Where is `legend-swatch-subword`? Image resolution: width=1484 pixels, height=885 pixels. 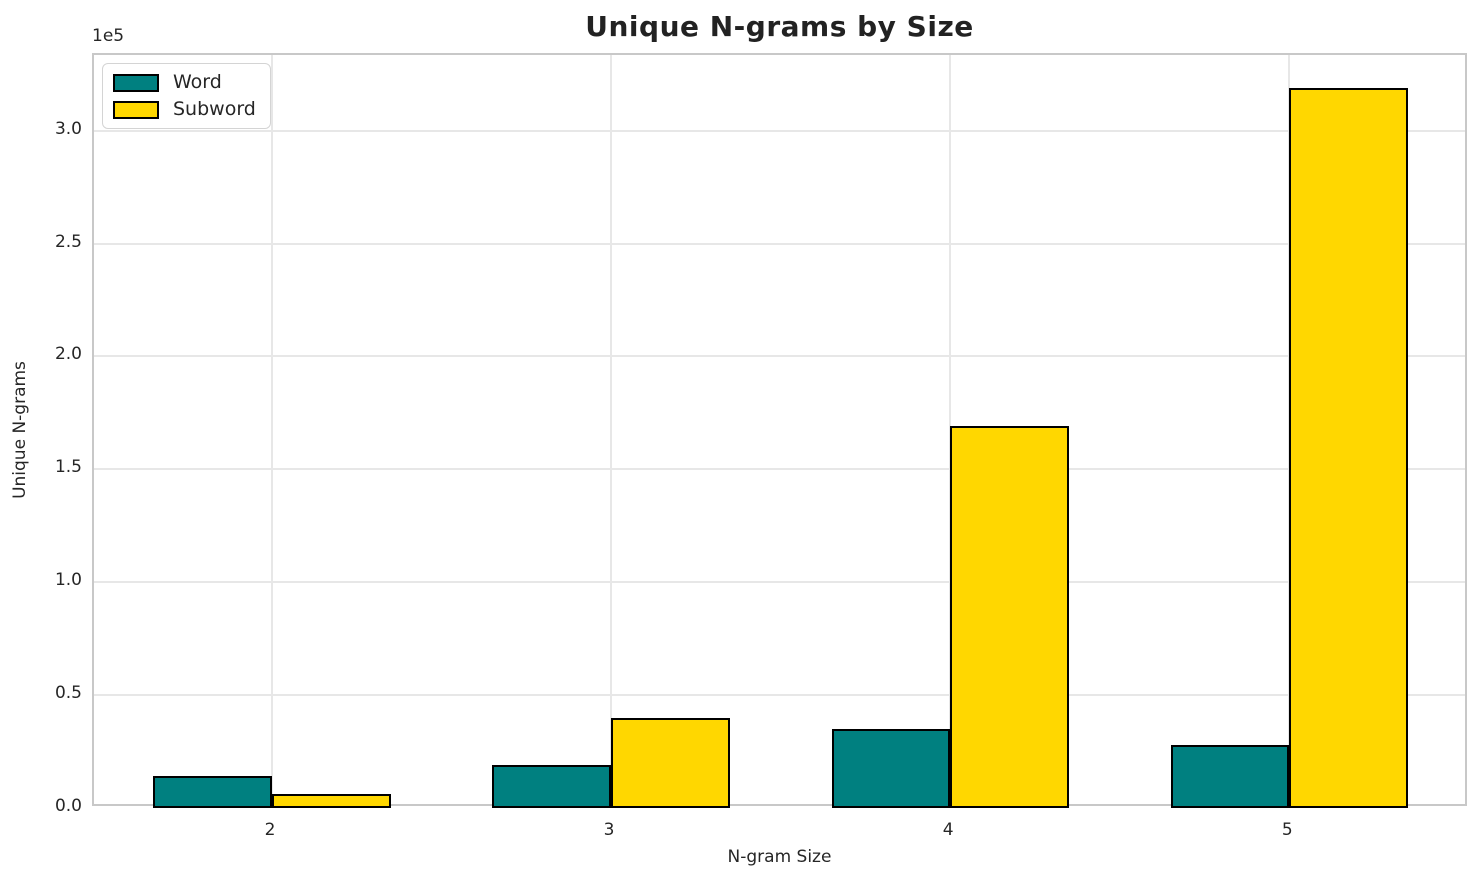
legend-swatch-subword is located at coordinates (136, 109).